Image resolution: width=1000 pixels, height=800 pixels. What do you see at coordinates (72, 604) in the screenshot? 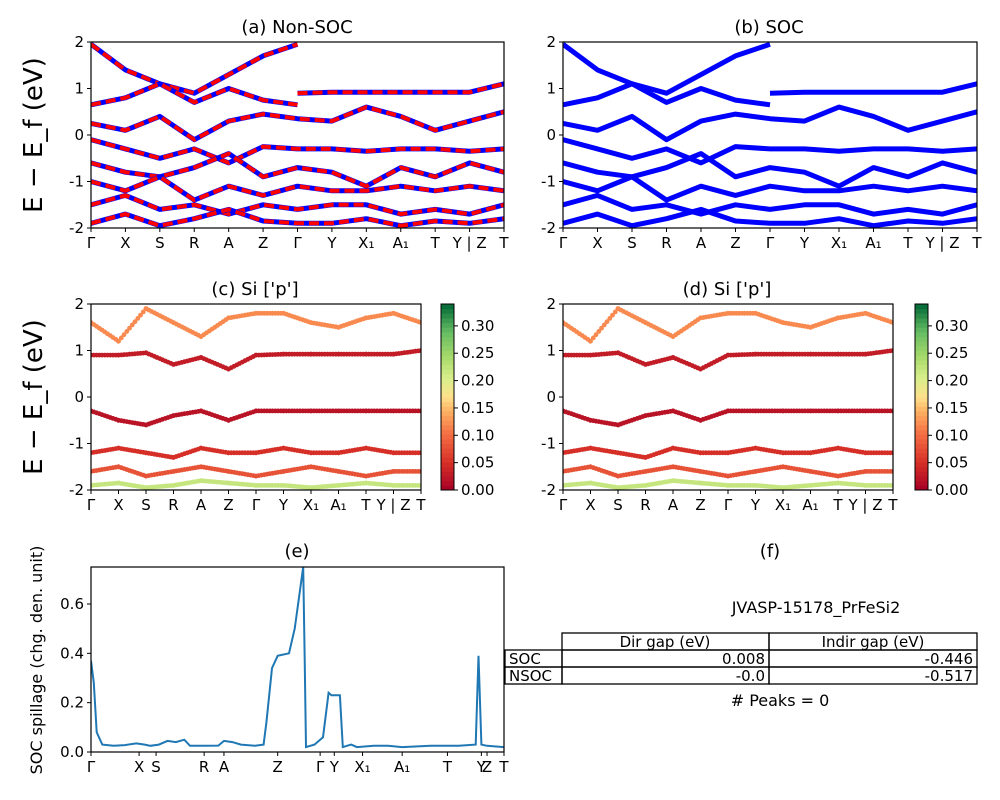
I see `y-tick-label: 0.6` at bounding box center [72, 604].